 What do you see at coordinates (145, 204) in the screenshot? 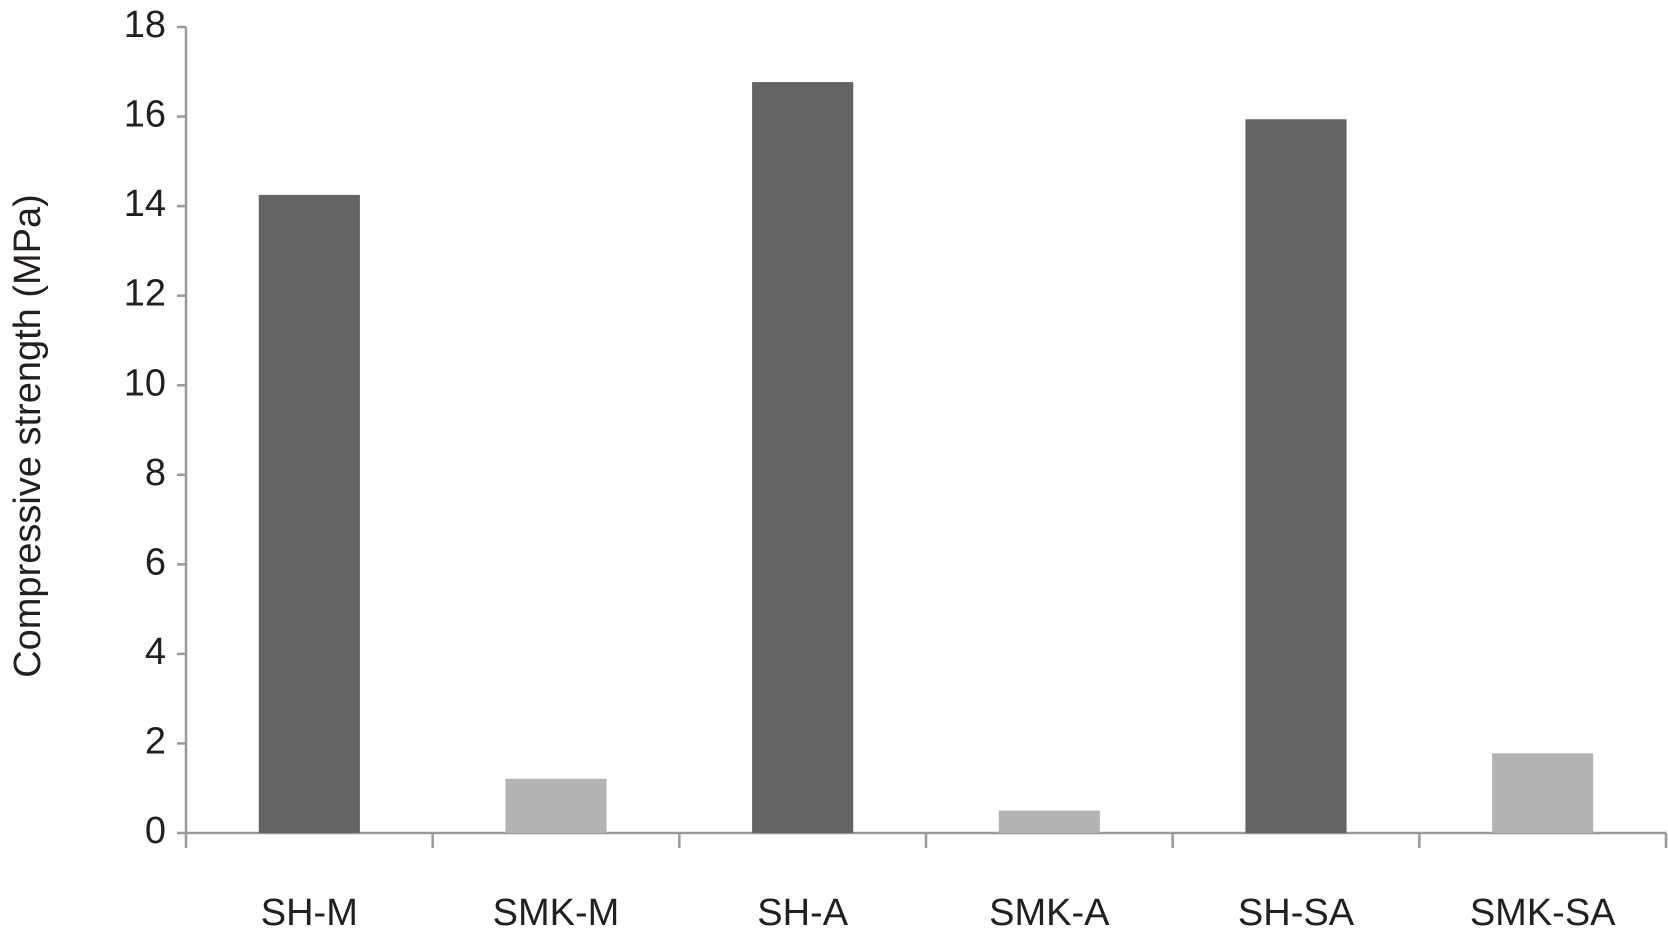
I see `y-tick-label: 14` at bounding box center [145, 204].